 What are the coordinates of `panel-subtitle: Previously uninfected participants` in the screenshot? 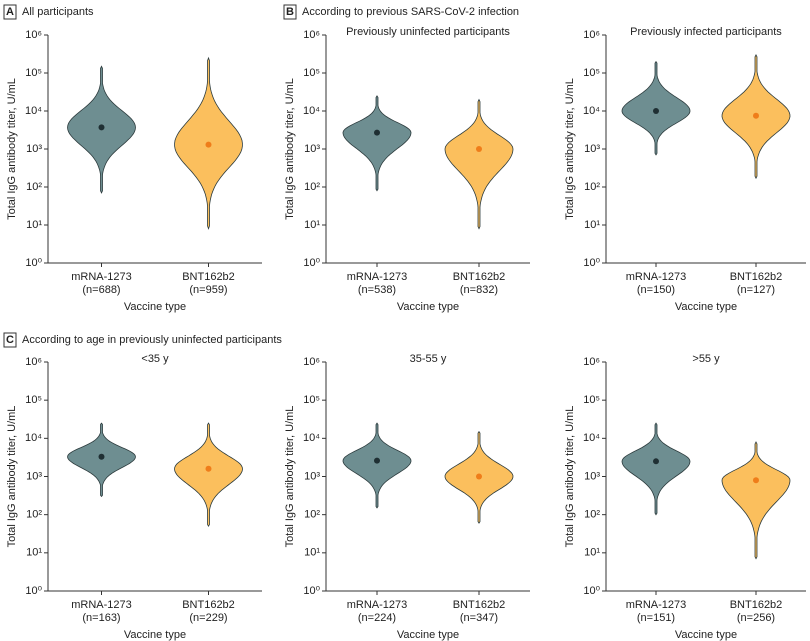 It's located at (428, 32).